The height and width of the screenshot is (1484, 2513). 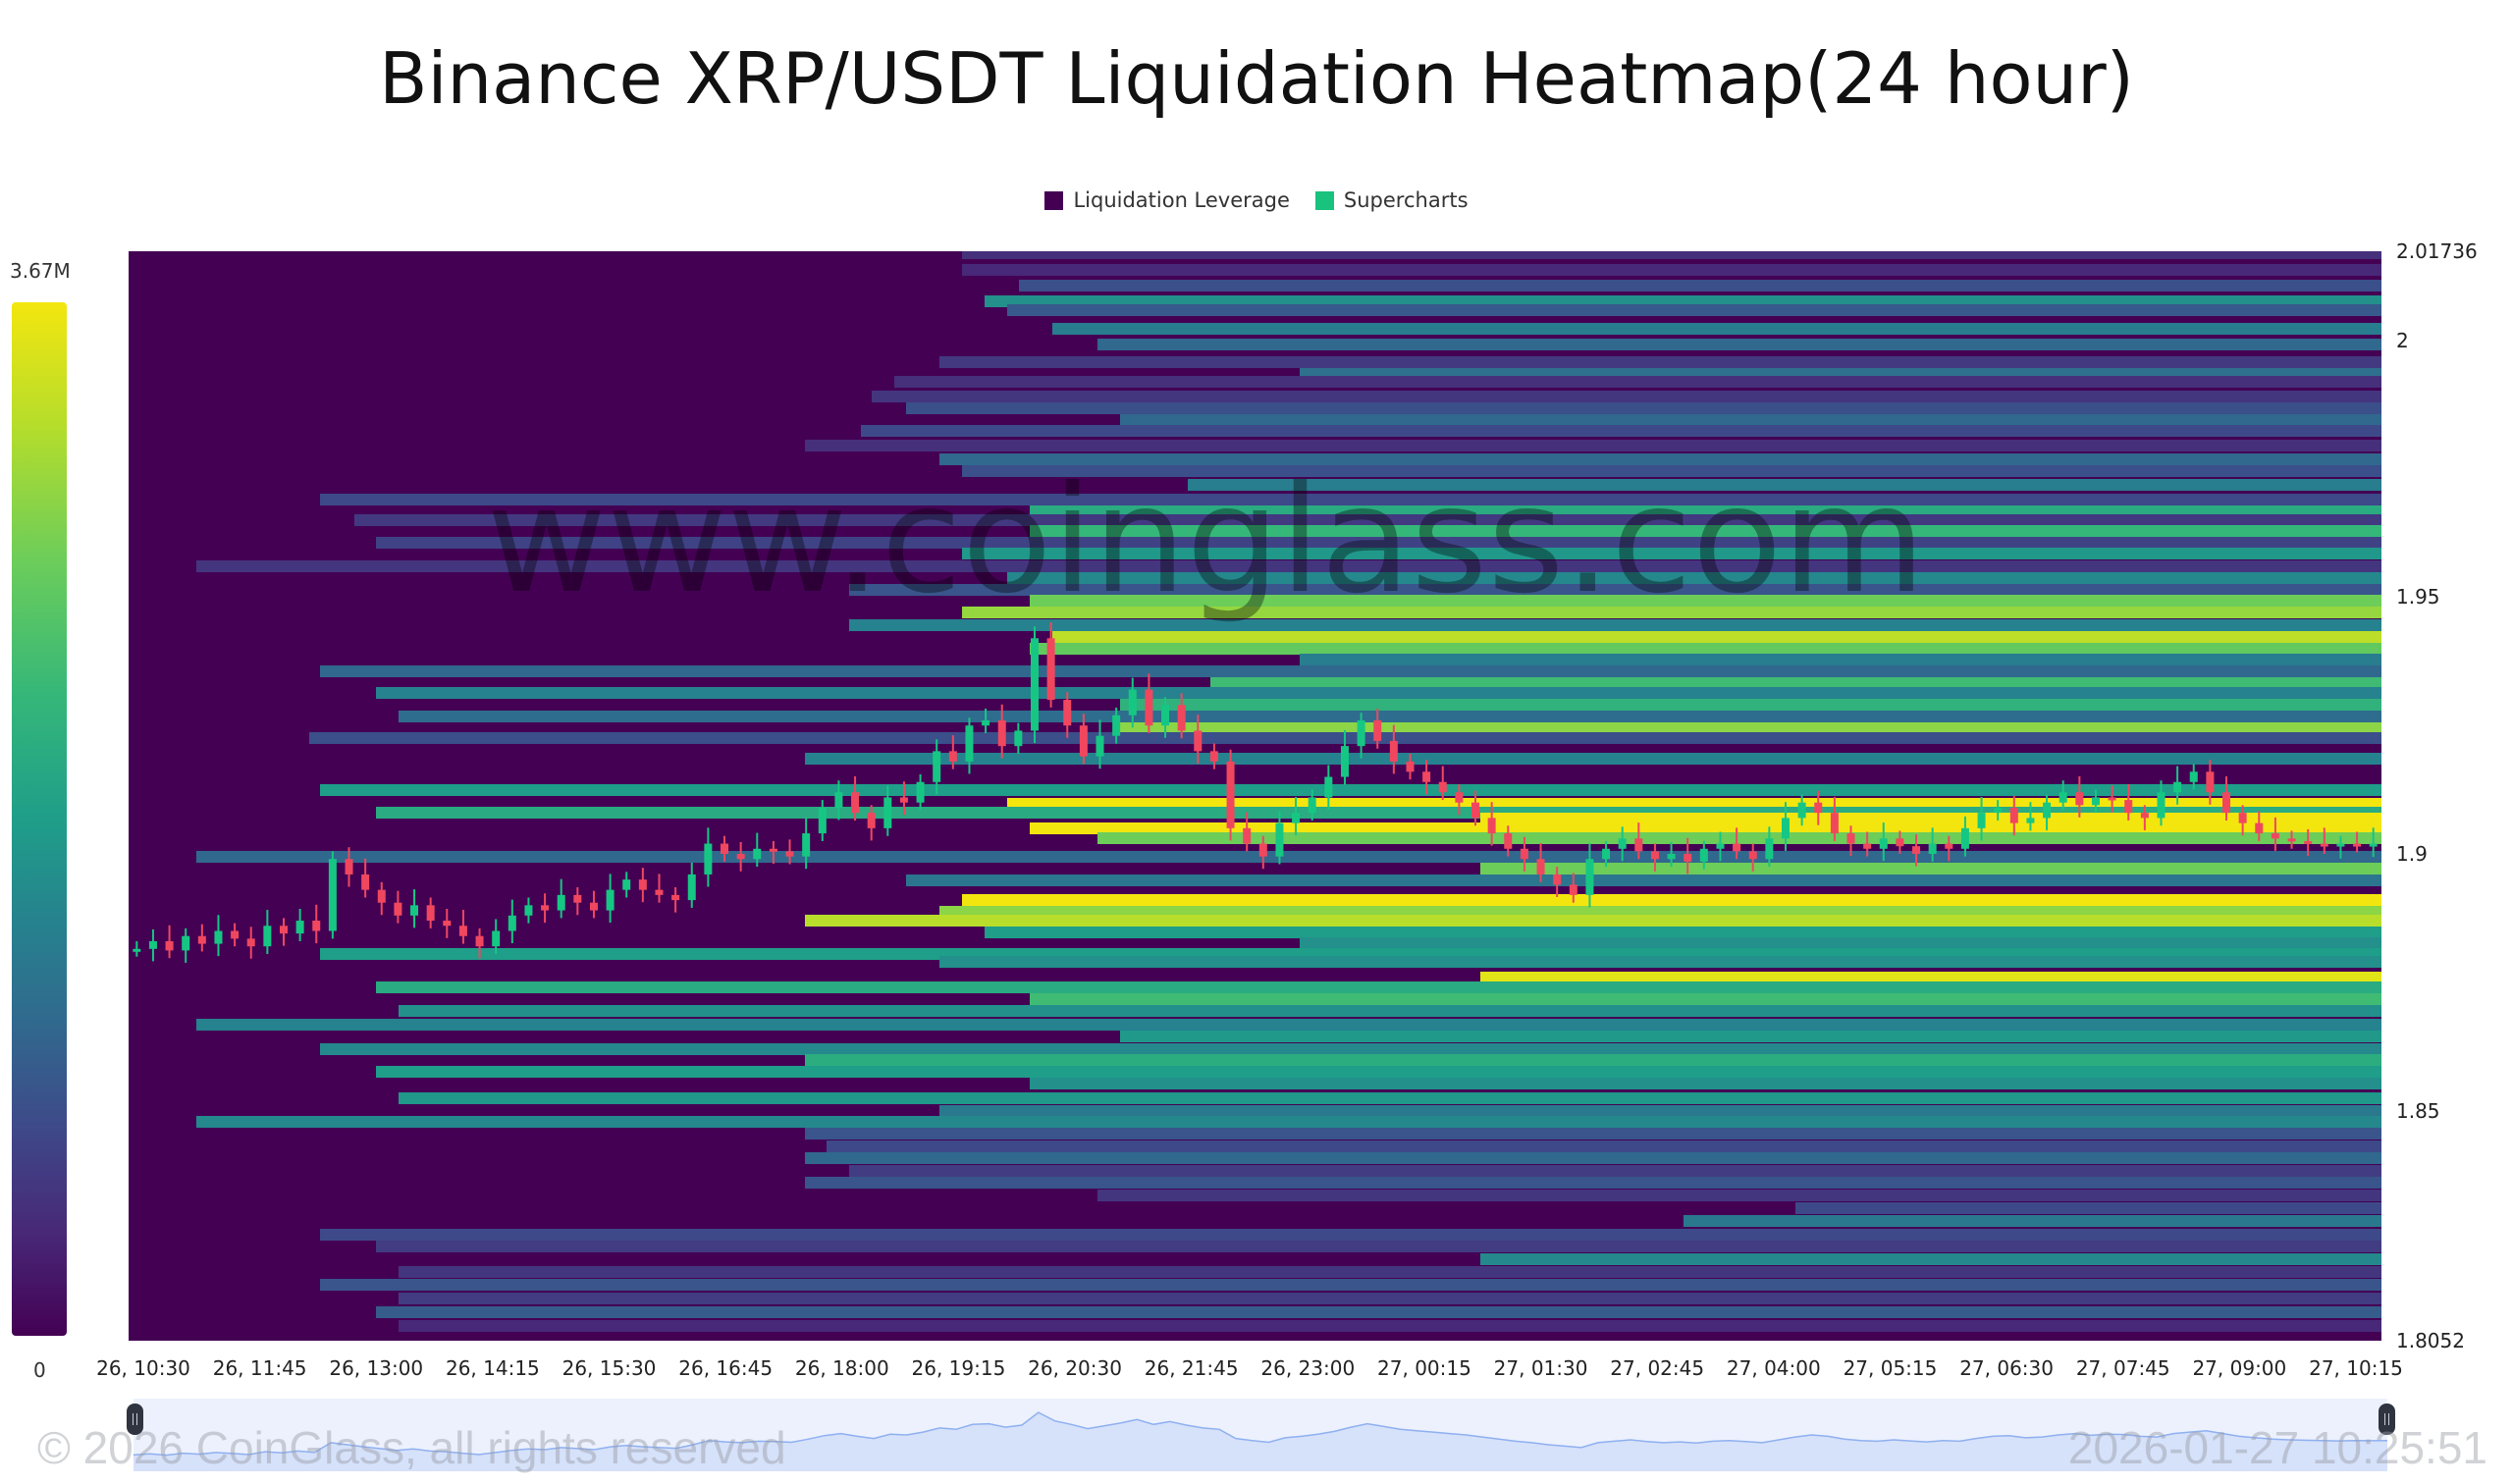 I want to click on legend-label: Supercharts, so click(x=1406, y=200).